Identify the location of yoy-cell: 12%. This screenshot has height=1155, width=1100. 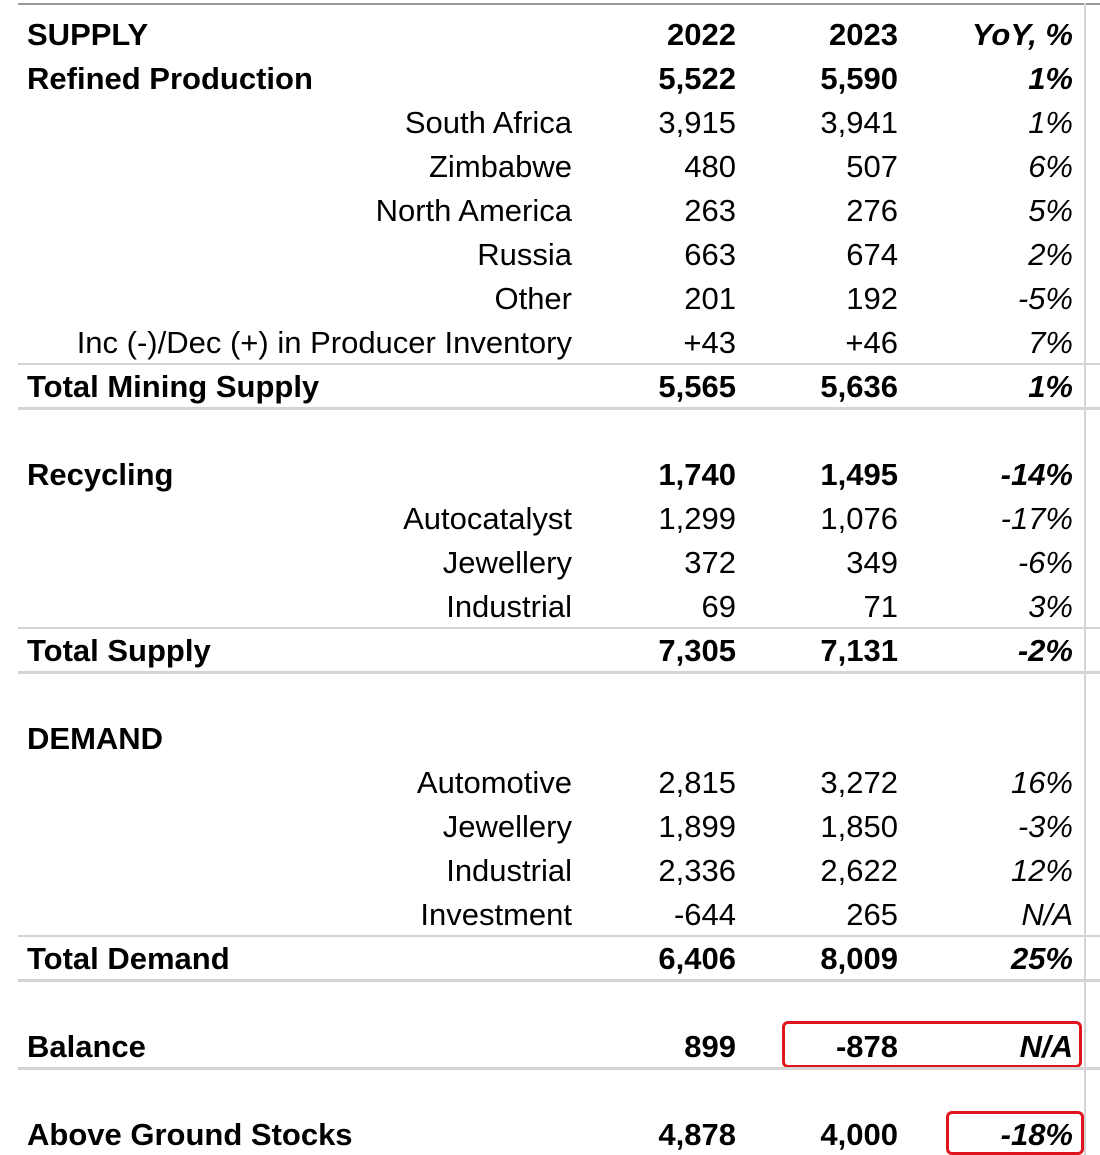
(1041, 870).